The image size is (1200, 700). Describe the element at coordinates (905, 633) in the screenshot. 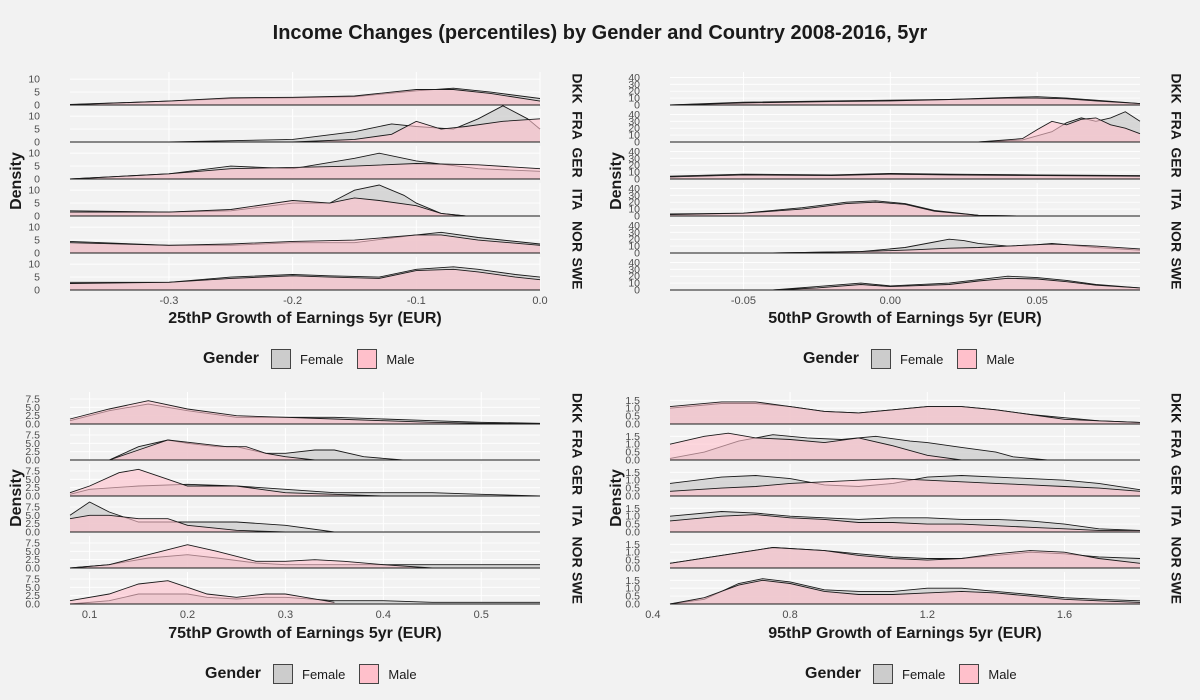

I see `x-axis-title: 95thP Growth of Earnings 5yr (EUR)` at that location.